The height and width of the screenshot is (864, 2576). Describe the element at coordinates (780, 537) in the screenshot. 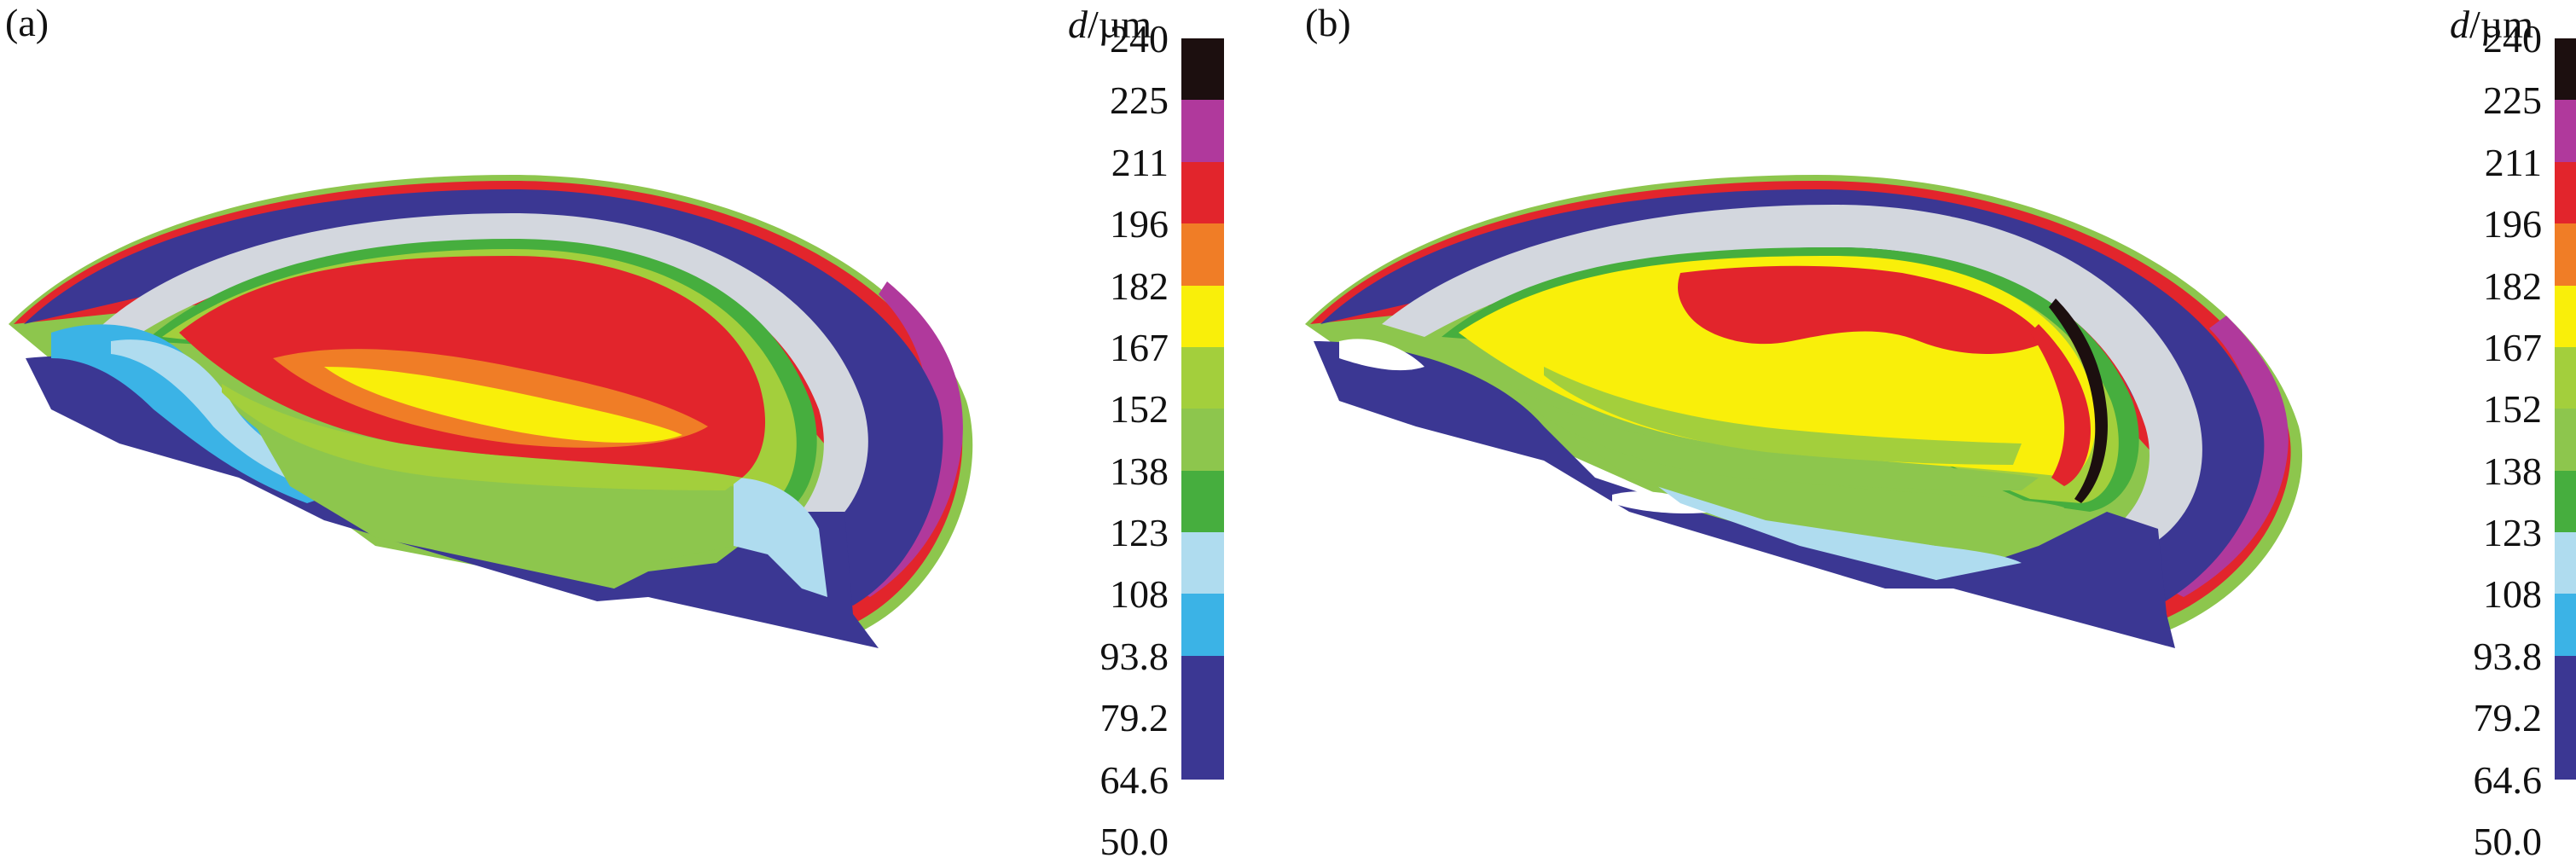

I see `right-zone-lightblue` at that location.